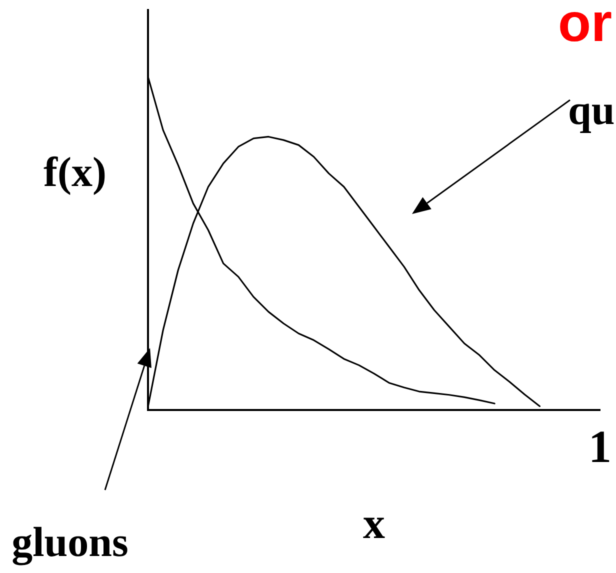  Describe the element at coordinates (591, 111) in the screenshot. I see `text: qu` at that location.